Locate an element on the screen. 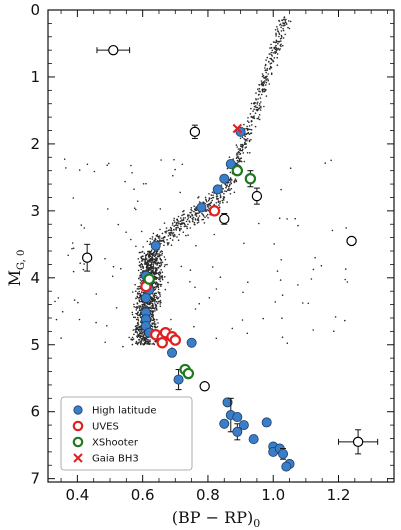  legend-label: Gaia BH3 is located at coordinates (115, 459).